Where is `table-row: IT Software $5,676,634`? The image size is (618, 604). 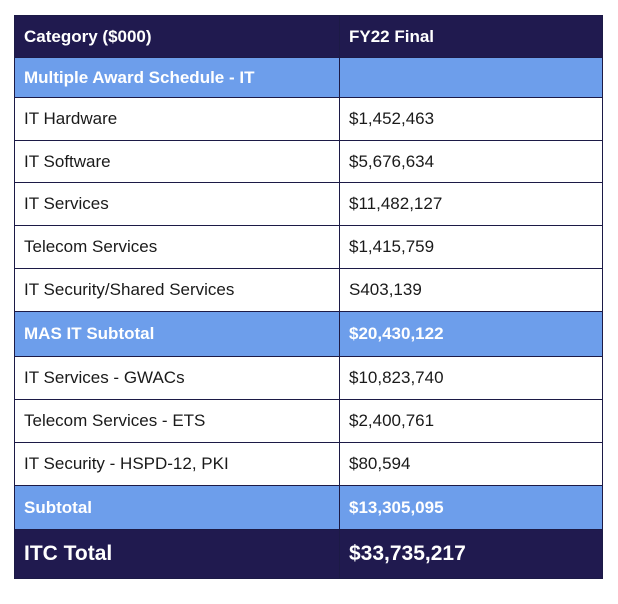
table-row: IT Software $5,676,634 is located at coordinates (308, 161).